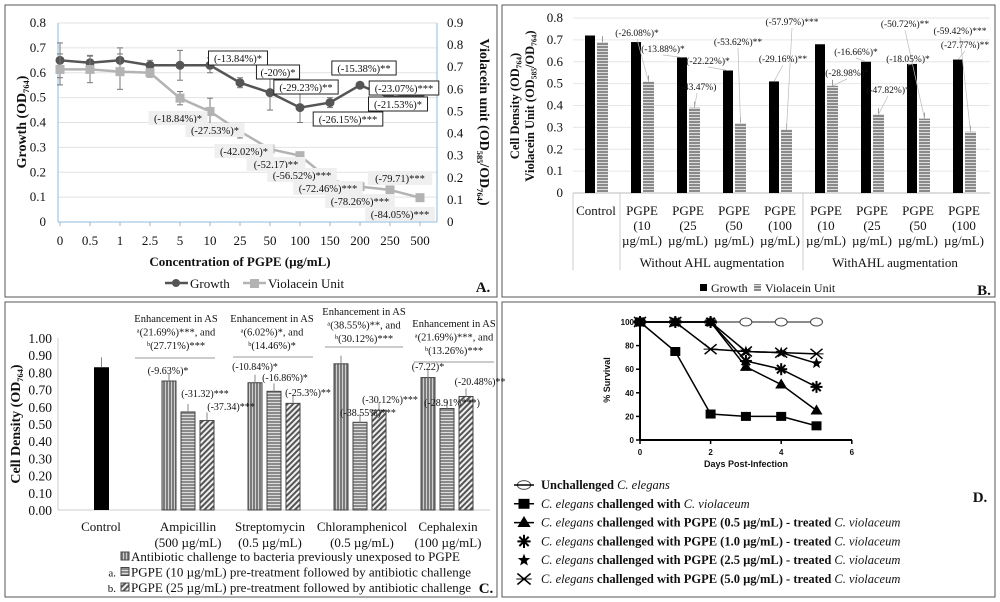 The height and width of the screenshot is (602, 1000). What do you see at coordinates (308, 393) in the screenshot?
I see `bar-annotation: (-25.3%)**` at bounding box center [308, 393].